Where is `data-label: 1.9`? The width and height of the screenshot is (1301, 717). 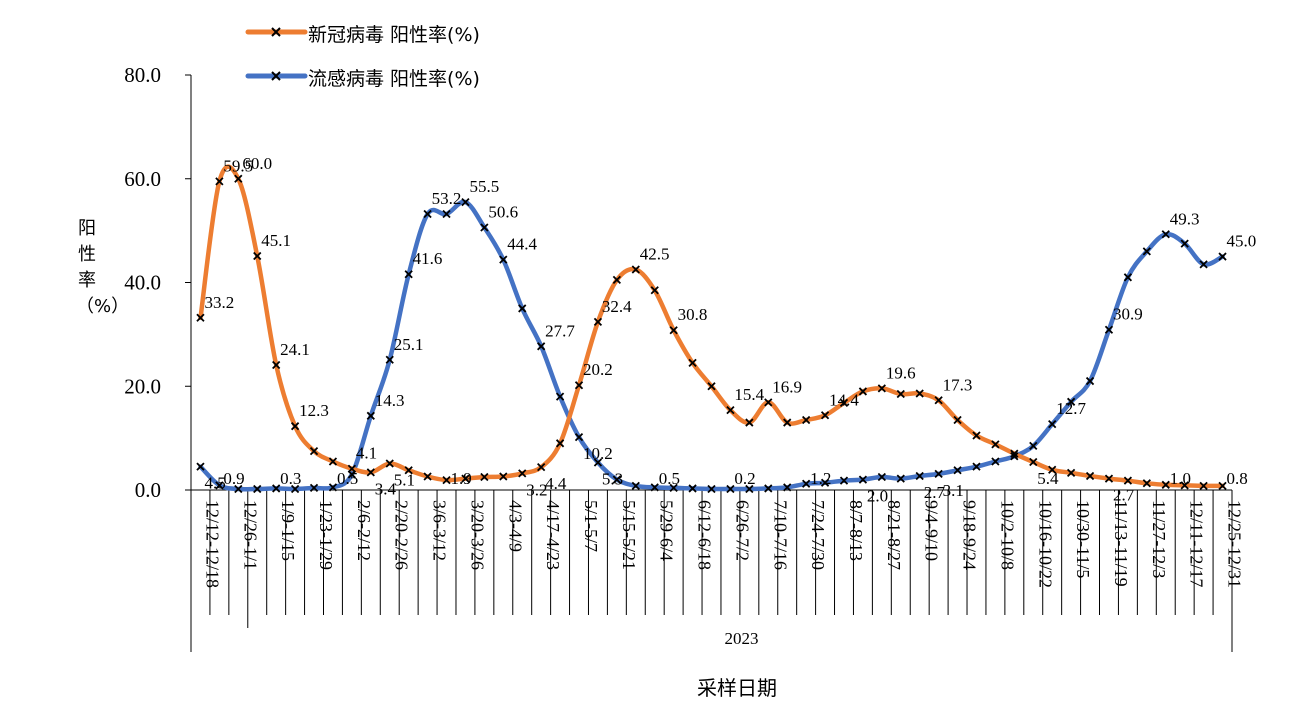 data-label: 1.9 is located at coordinates (461, 478).